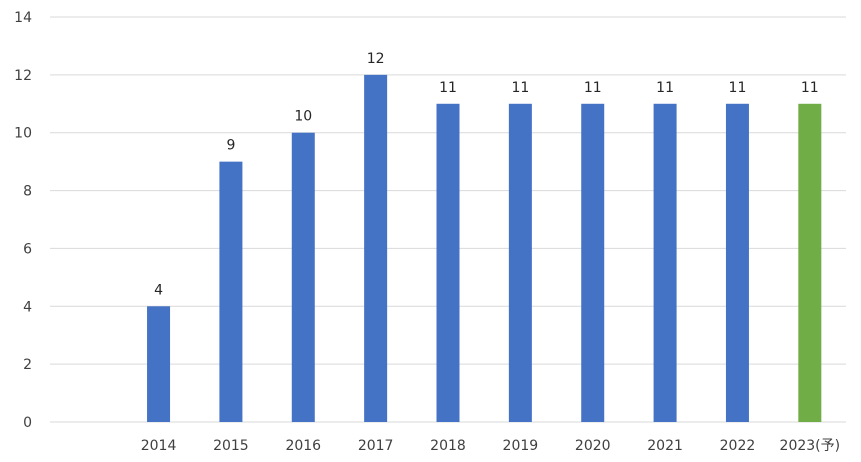  What do you see at coordinates (448, 88) in the screenshot?
I see `data-label-2018: 11` at bounding box center [448, 88].